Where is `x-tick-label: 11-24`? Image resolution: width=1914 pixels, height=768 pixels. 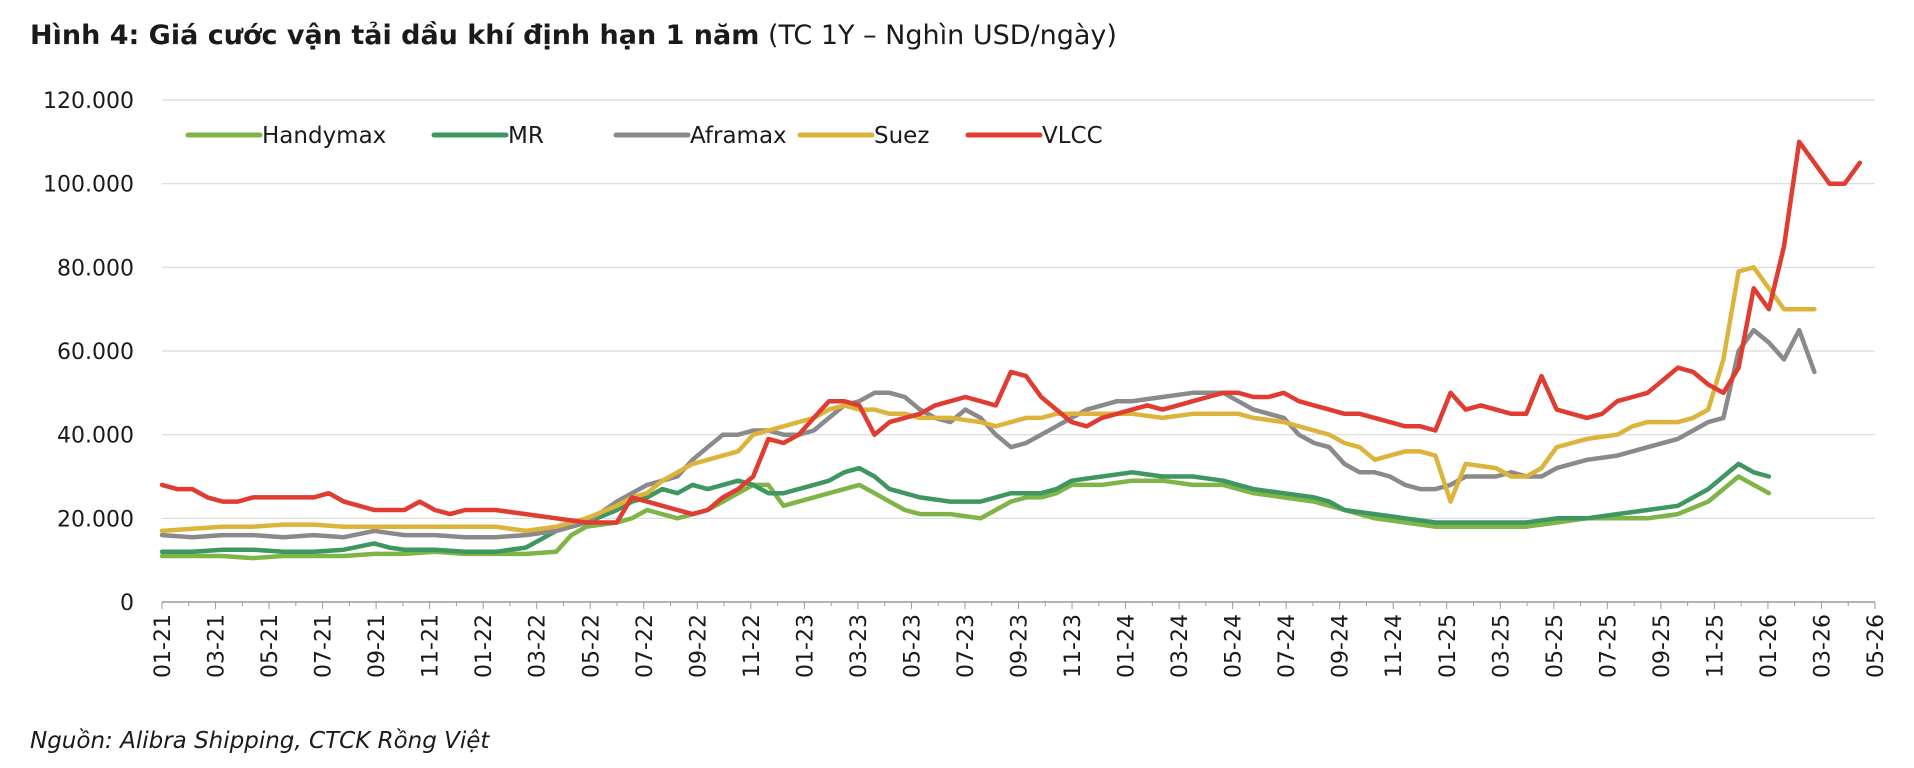 x-tick-label: 11-24 is located at coordinates (1394, 646).